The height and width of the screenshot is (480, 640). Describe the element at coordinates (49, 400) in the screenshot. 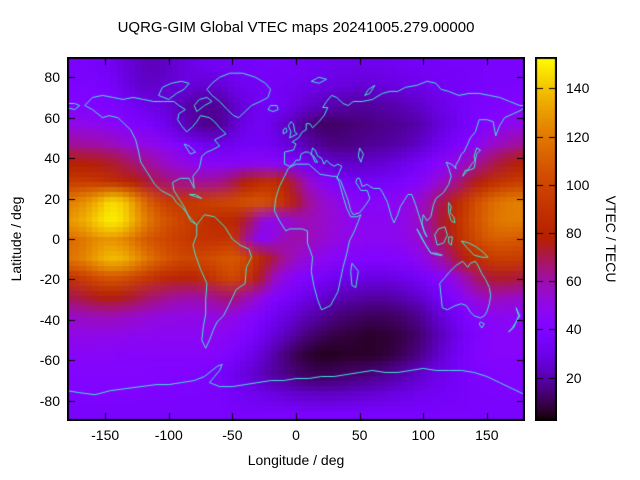

I see `y-tick-label: -80` at that location.